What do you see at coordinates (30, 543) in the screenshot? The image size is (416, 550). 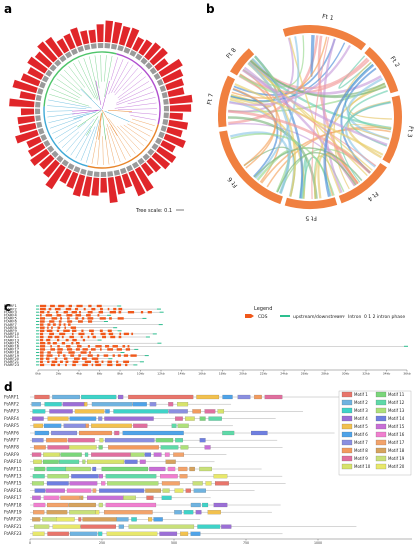 I see `axis-tick-label: 0` at bounding box center [30, 543].